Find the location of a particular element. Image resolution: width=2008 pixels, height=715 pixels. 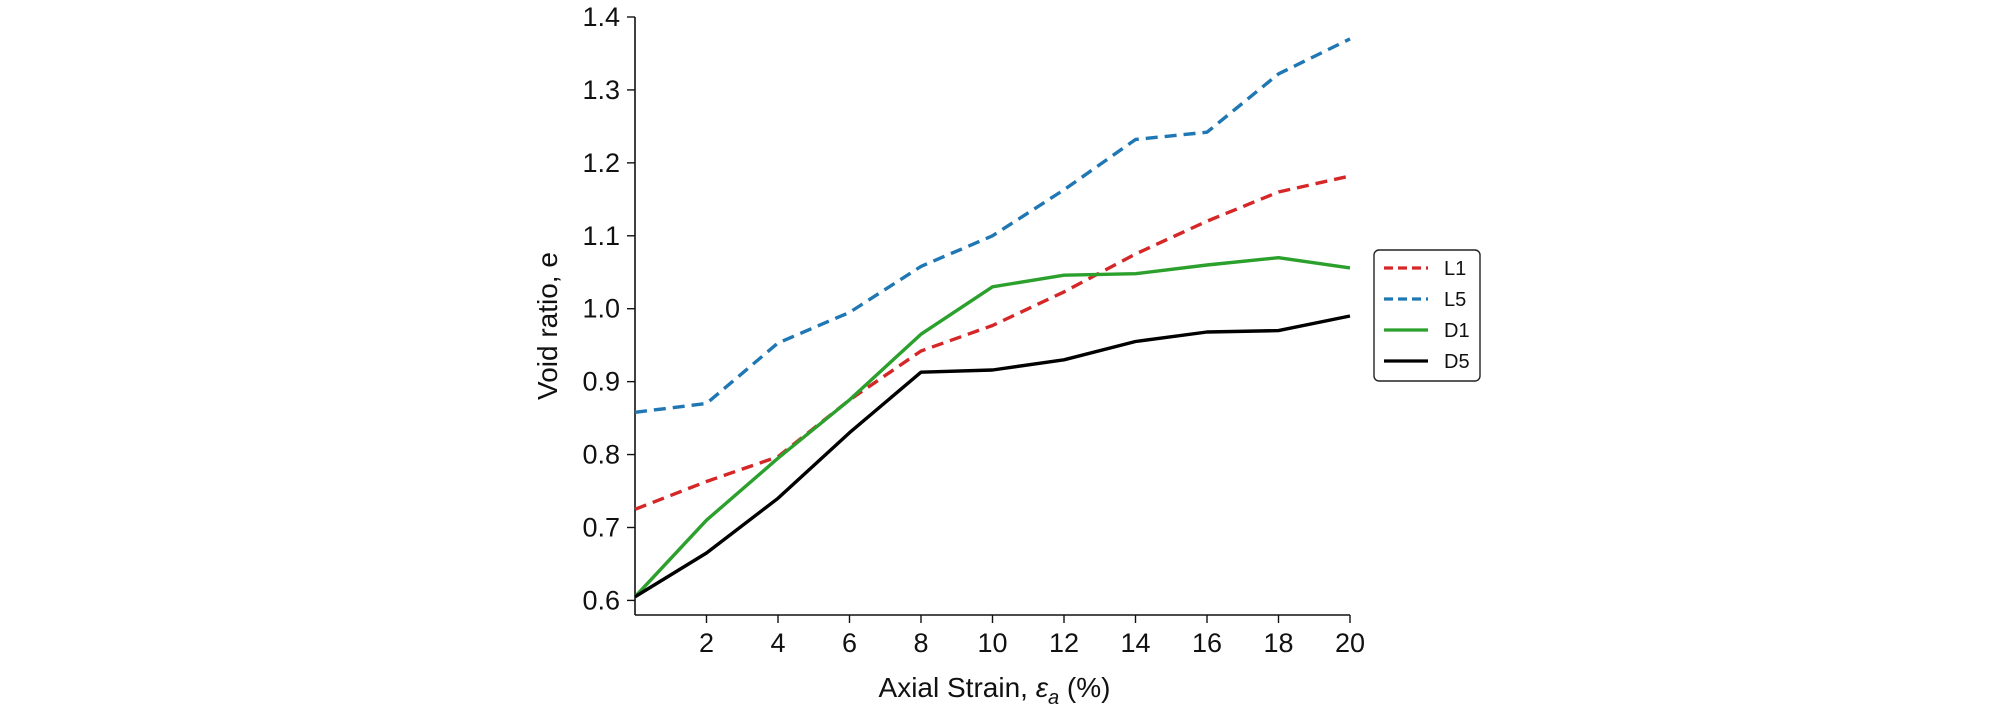

x-axis-ticks: 2 4 6 8 10 12 14 16 18 20 is located at coordinates (1032, 636).